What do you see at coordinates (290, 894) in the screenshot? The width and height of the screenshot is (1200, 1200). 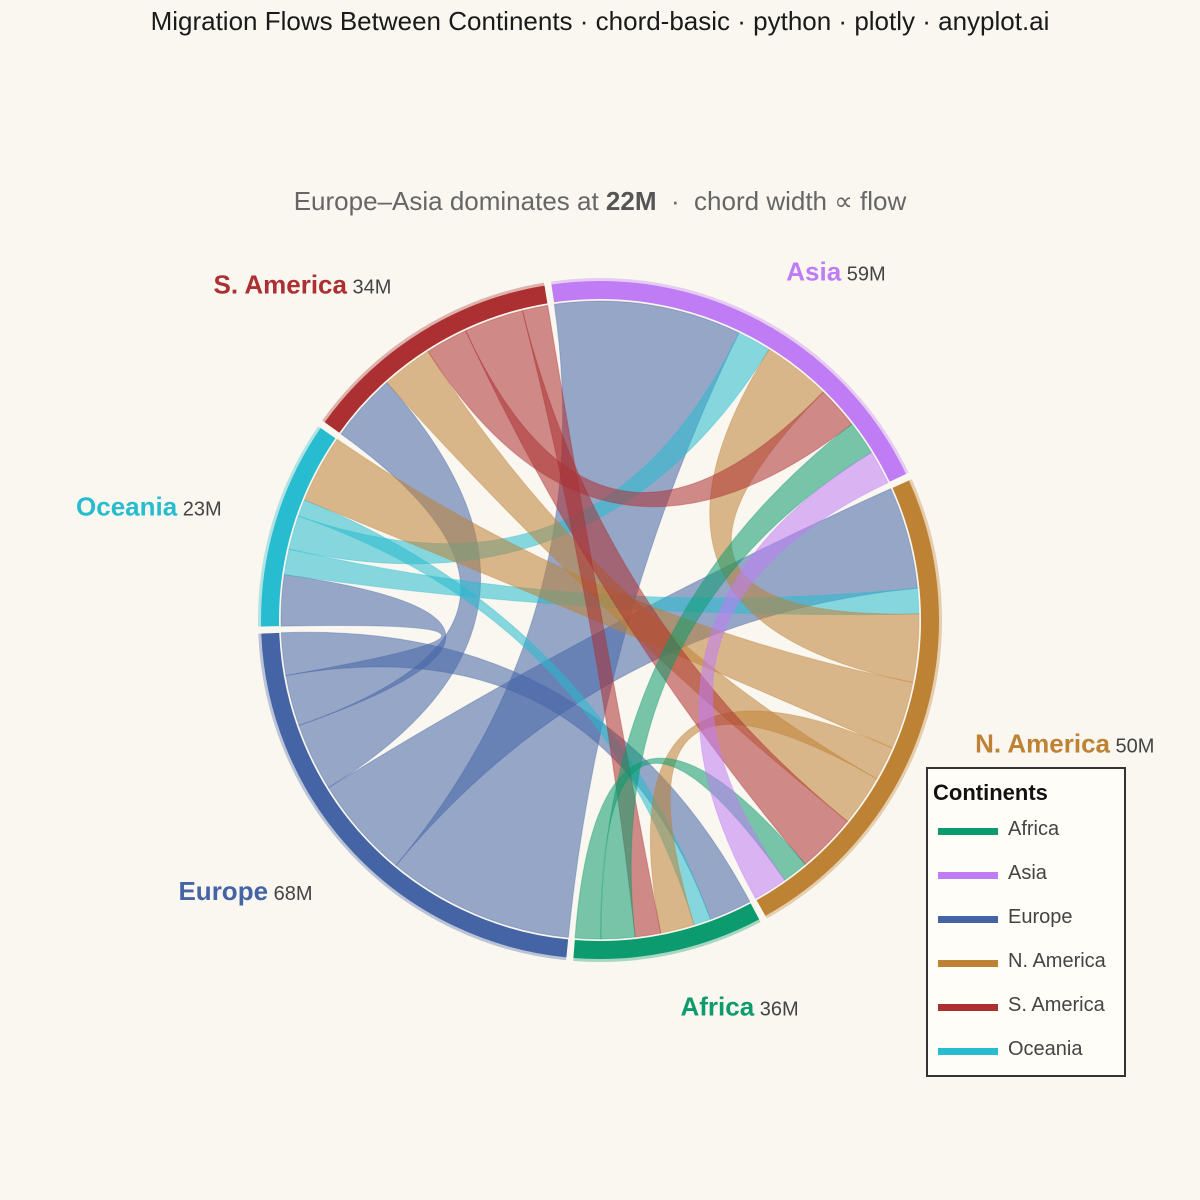 I see `arc-label-value: 68M` at bounding box center [290, 894].